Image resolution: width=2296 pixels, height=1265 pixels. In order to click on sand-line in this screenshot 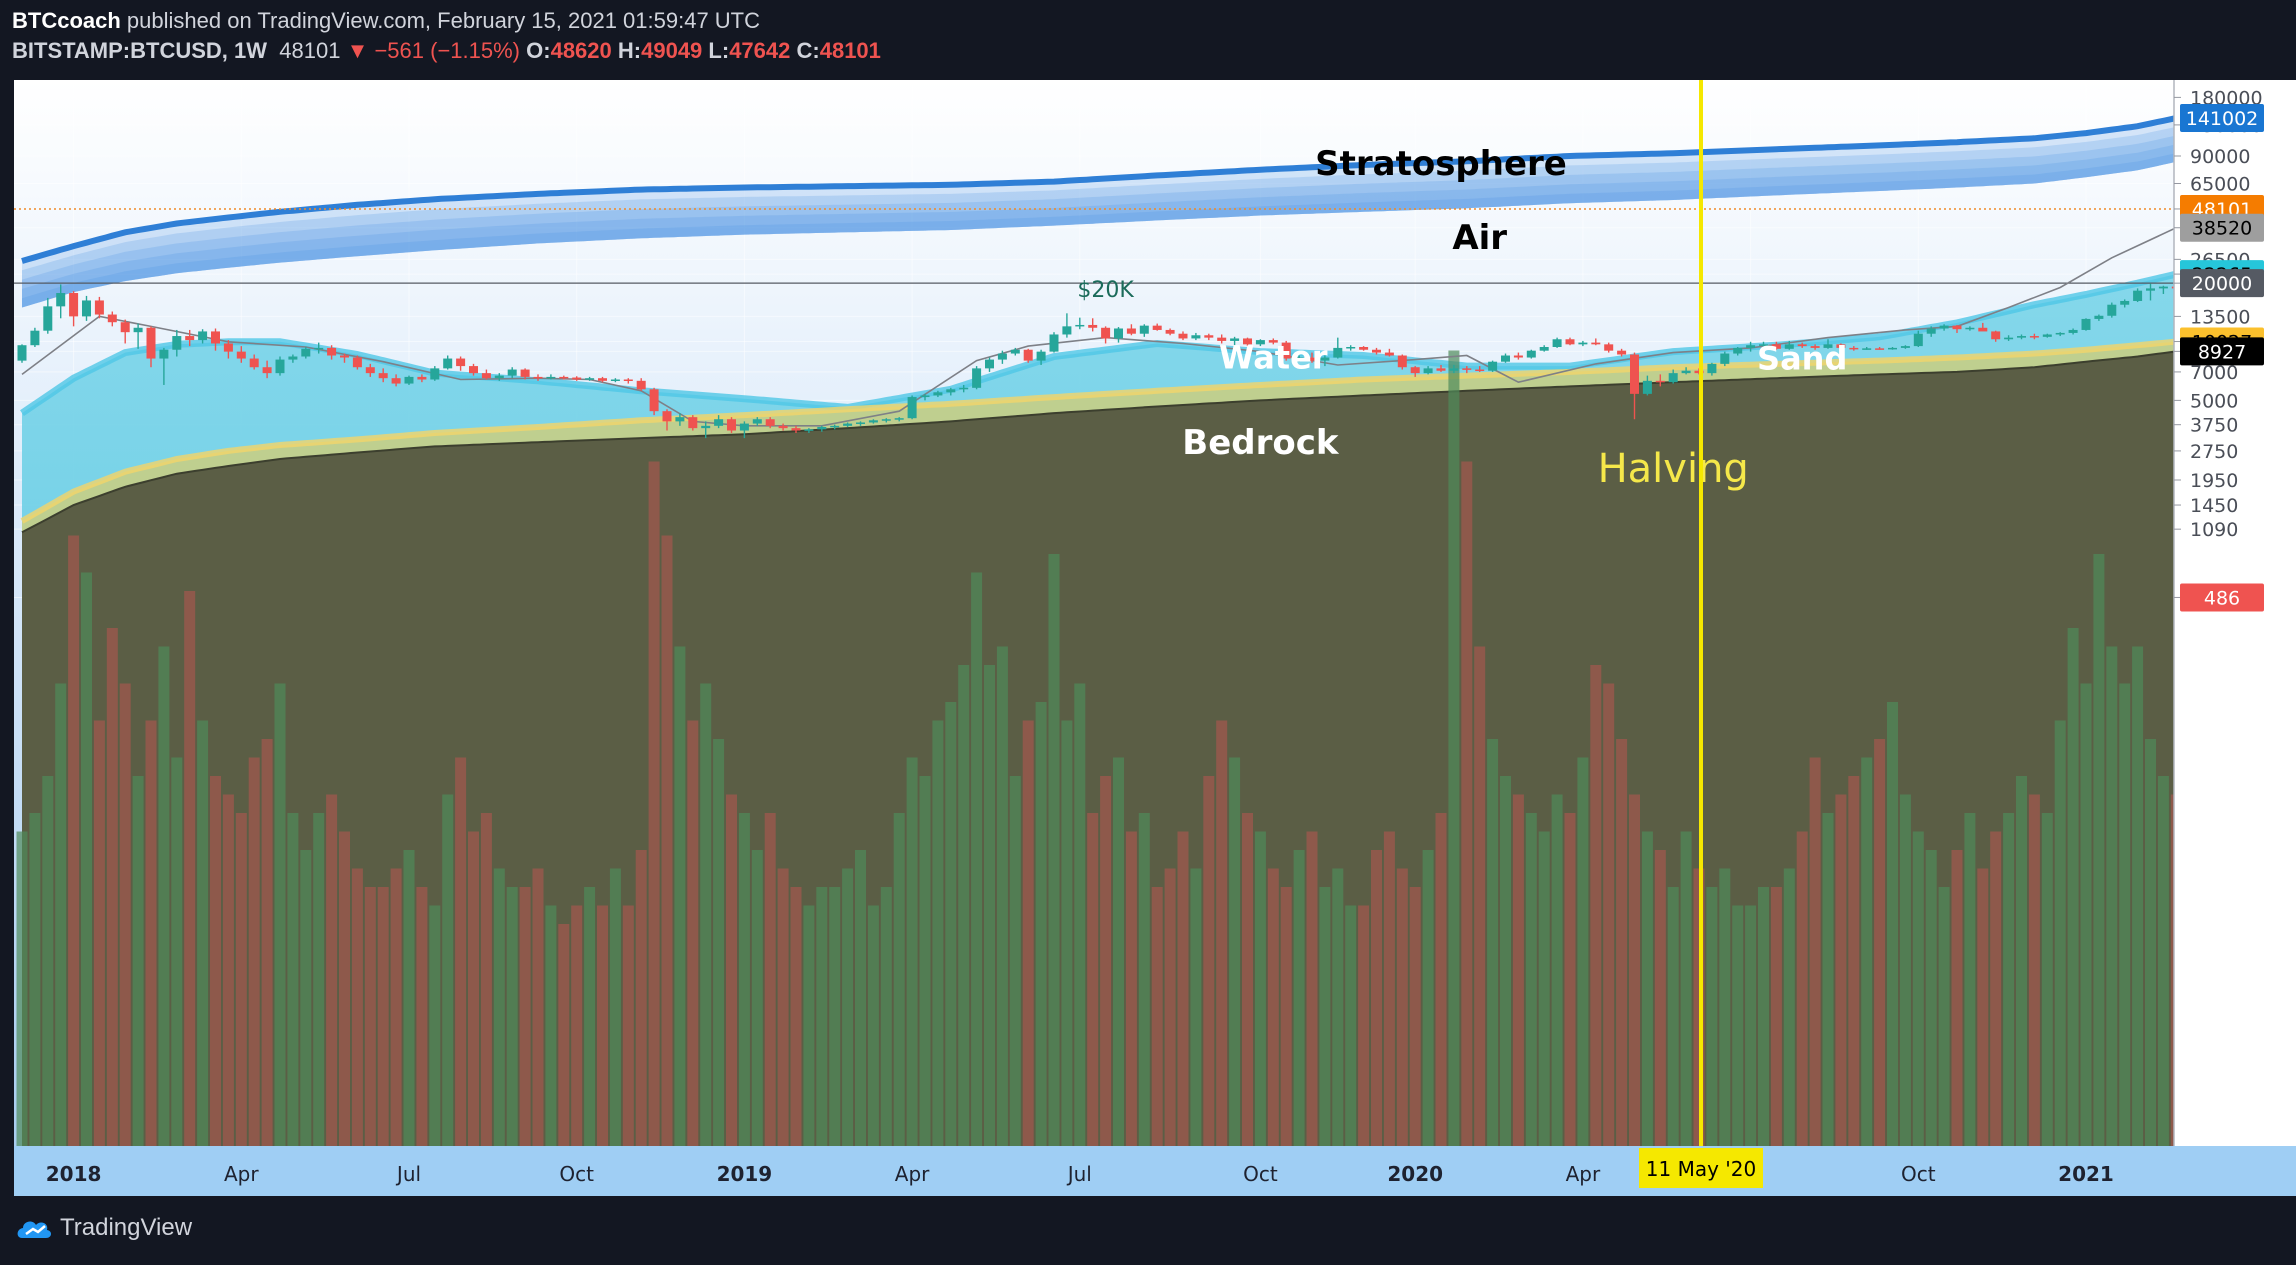, I will do `click(1097, 431)`.